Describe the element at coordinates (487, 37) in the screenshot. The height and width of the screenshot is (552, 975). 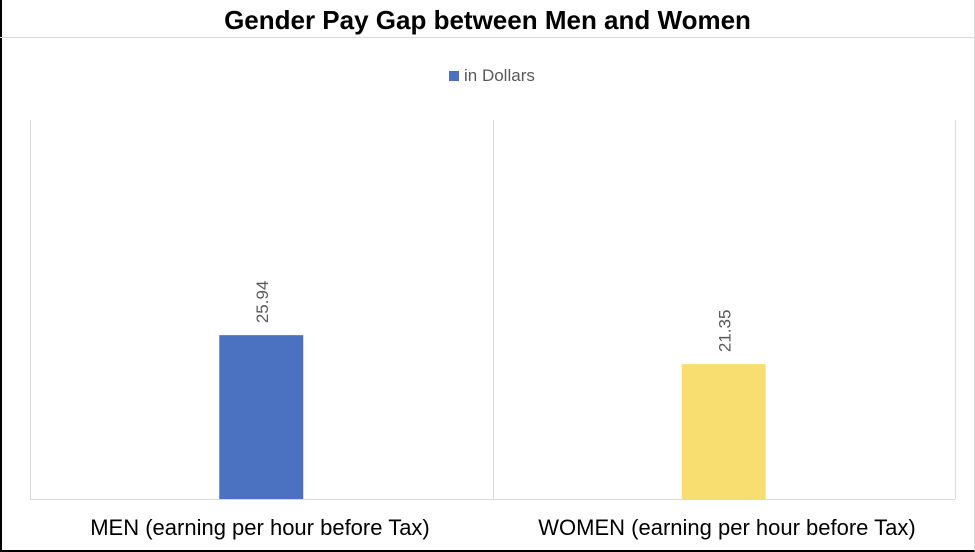
I see `title-divider` at that location.